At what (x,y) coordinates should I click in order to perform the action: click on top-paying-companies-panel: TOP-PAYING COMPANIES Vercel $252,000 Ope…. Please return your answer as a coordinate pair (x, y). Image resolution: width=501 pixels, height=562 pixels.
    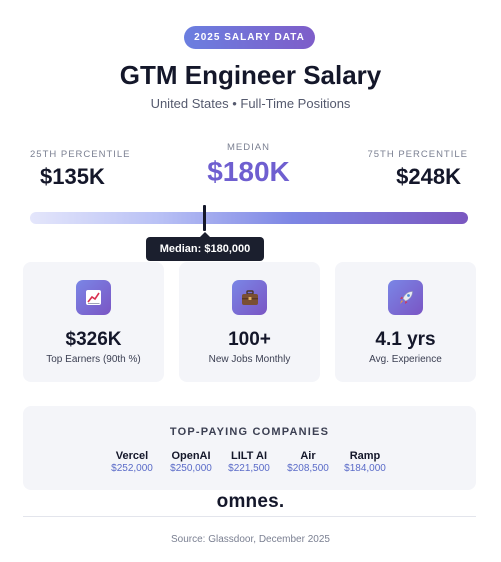
    Looking at the image, I should click on (249, 448).